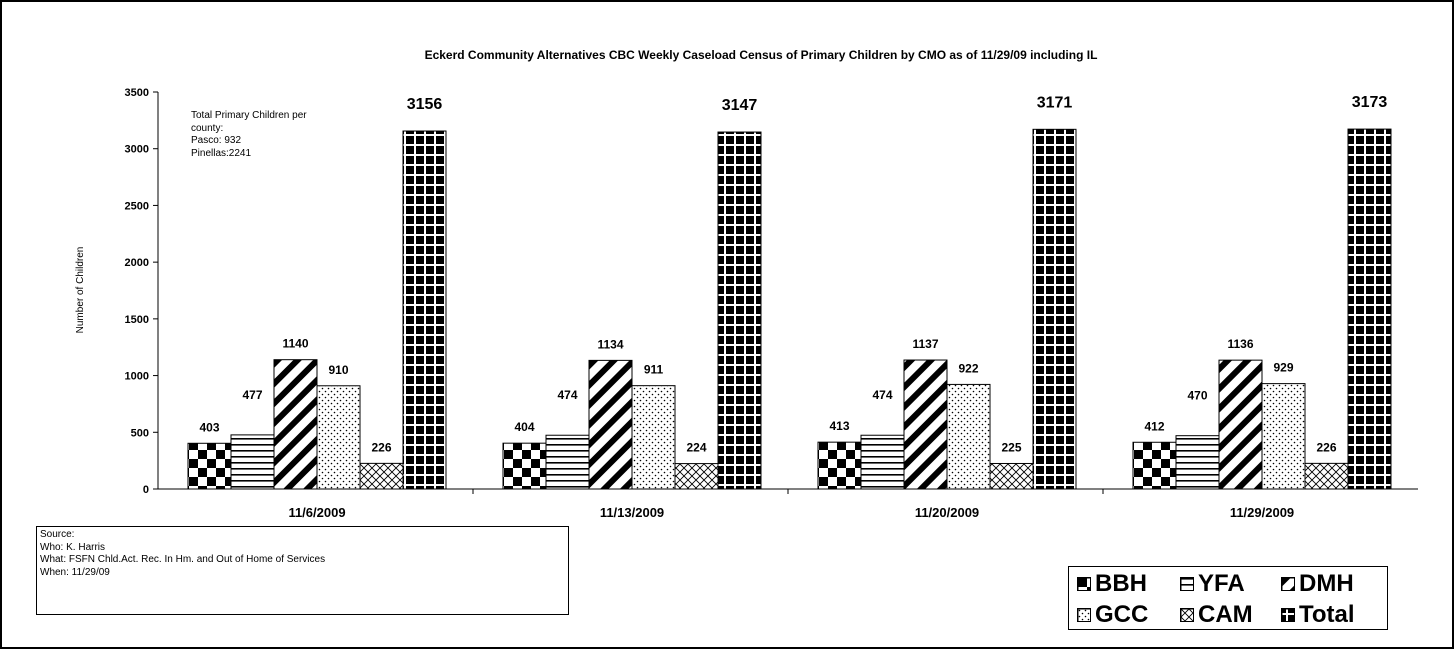 This screenshot has width=1454, height=649. I want to click on data-label-dmh: 1137, so click(925, 344).